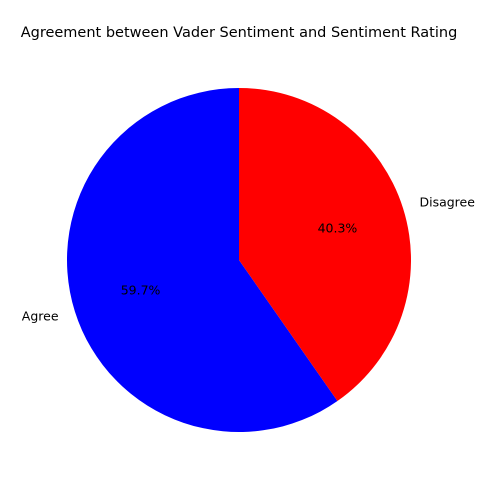 This screenshot has width=500, height=500. I want to click on pie-label-disagree: Disagree, so click(447, 202).